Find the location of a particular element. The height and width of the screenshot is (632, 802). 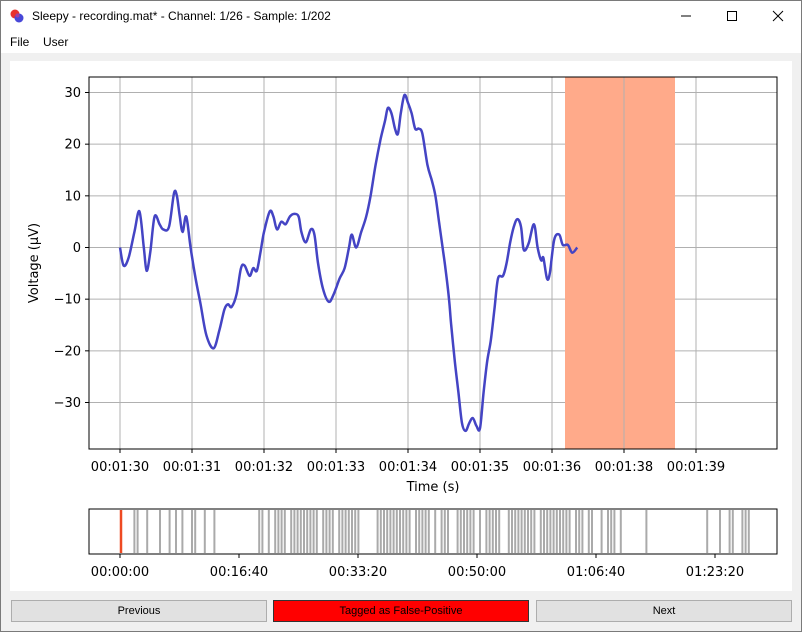

overview-x-tick-label: 01:06:40 is located at coordinates (596, 572).